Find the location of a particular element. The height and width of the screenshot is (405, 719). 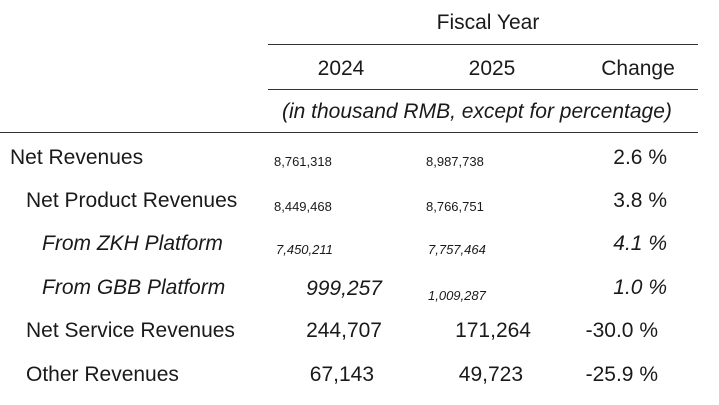

header-rule-middle is located at coordinates (483, 89).